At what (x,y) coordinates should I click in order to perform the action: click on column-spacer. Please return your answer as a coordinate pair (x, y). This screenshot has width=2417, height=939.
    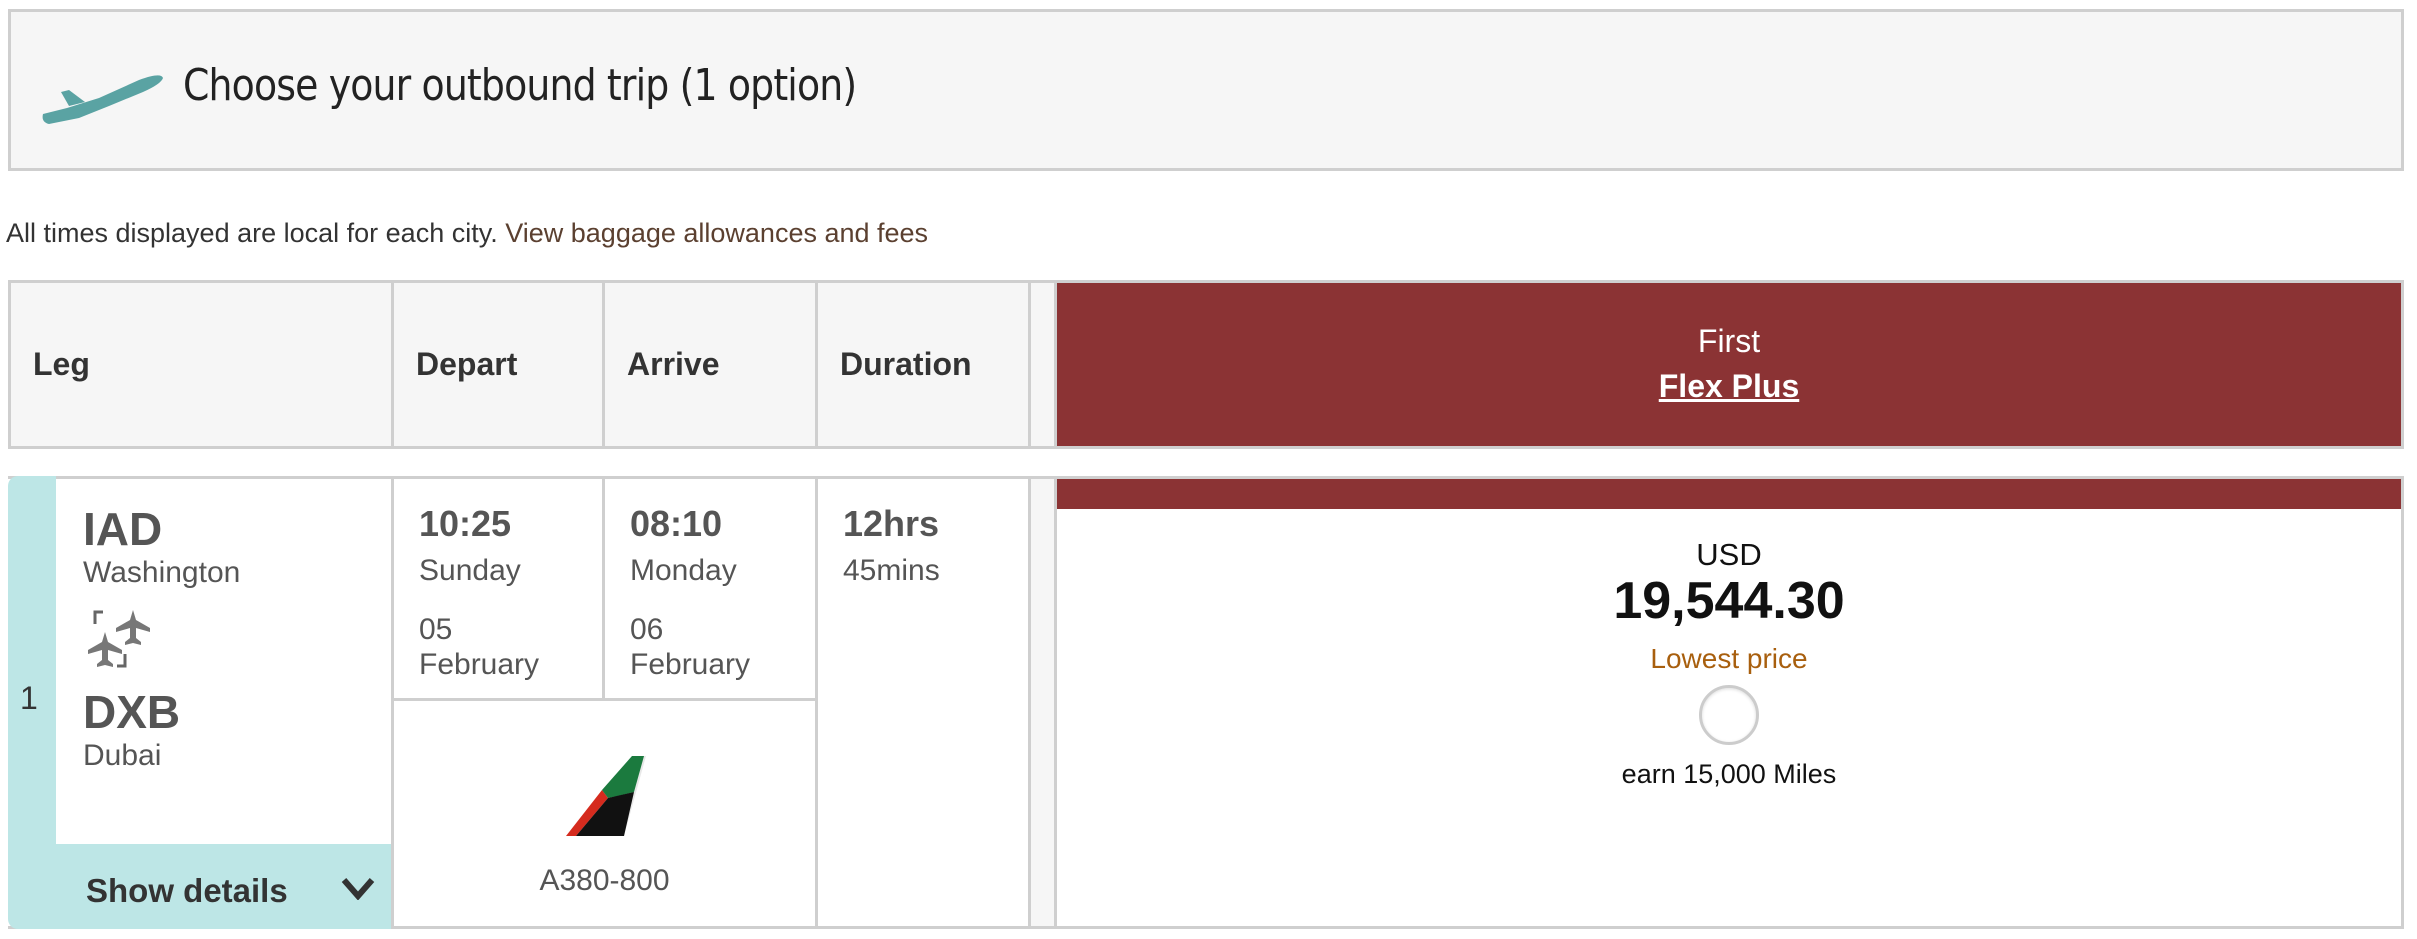
    Looking at the image, I should click on (1042, 364).